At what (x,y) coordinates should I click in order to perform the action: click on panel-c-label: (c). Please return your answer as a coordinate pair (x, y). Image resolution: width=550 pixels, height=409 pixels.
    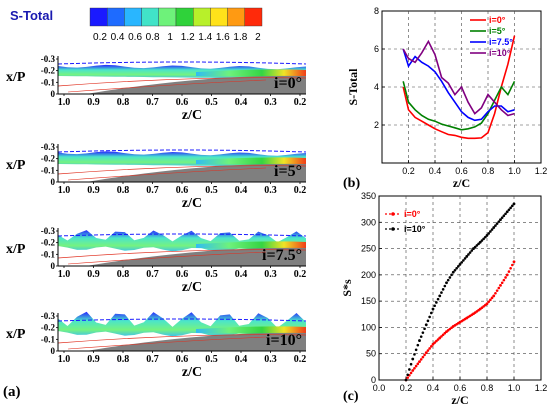
    Looking at the image, I should click on (351, 396).